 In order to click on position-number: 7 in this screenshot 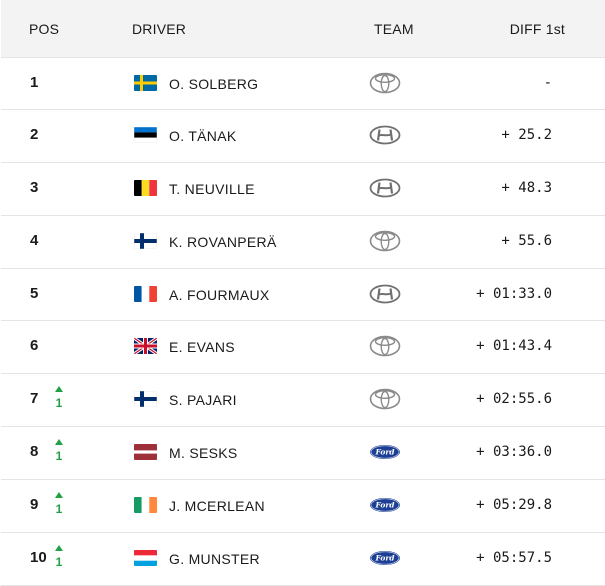, I will do `click(34, 399)`.